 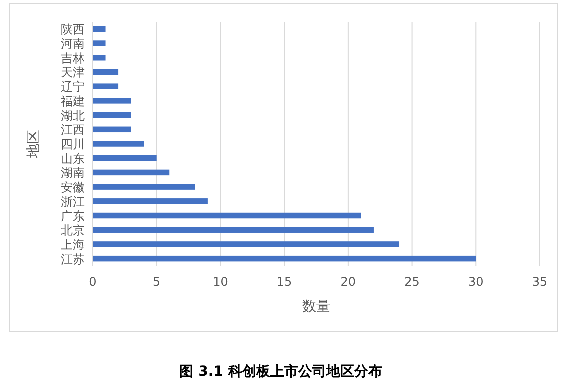 What do you see at coordinates (73, 29) in the screenshot?
I see `y-tick-label: 陕西` at bounding box center [73, 29].